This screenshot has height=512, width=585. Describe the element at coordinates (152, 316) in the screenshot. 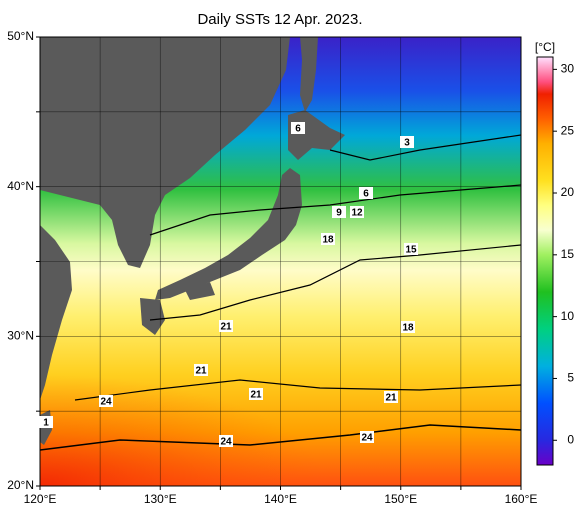

I see `land-kyushu` at that location.